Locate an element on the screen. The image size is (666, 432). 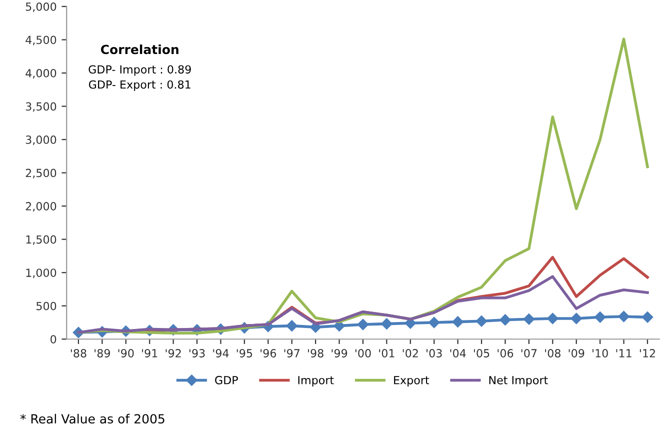
x-tick-label: '02 is located at coordinates (410, 353).